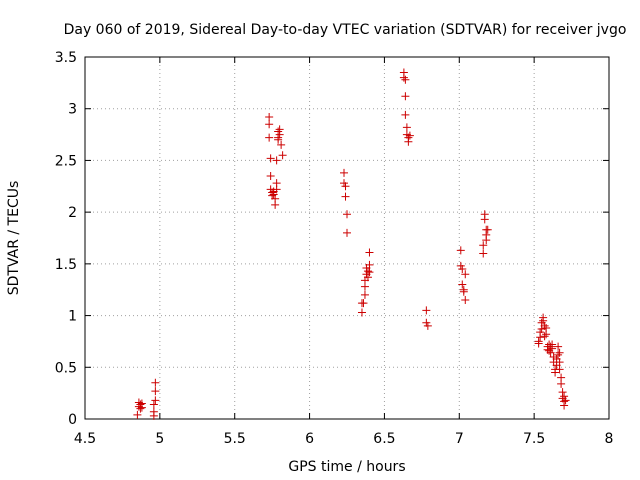  I want to click on y-tick-label: 1, so click(72, 317).